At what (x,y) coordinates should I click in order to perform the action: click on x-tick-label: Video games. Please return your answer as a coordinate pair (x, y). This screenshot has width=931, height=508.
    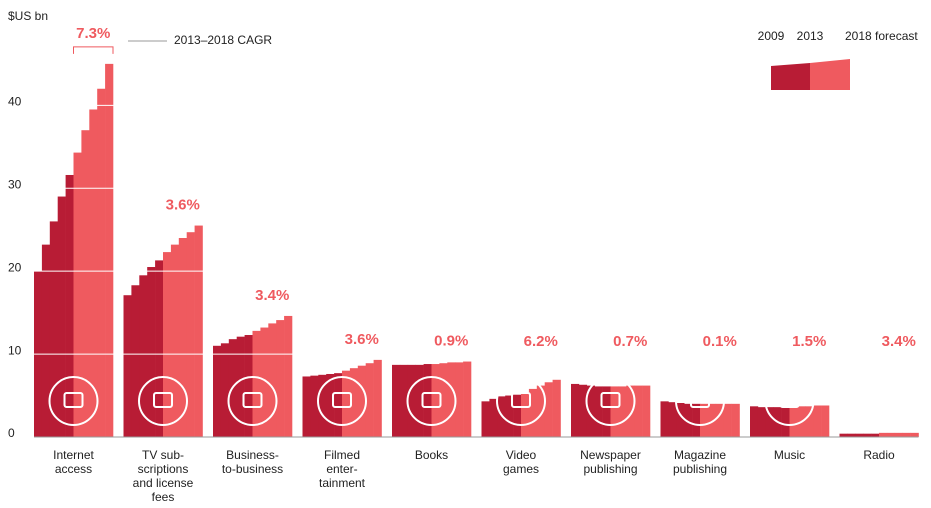
    Looking at the image, I should click on (521, 462).